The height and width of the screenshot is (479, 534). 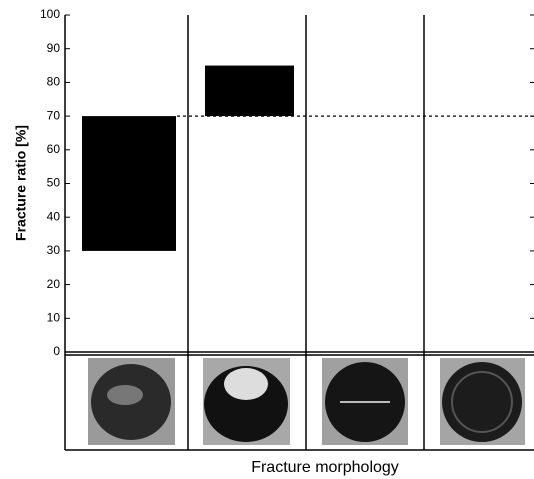 What do you see at coordinates (56, 351) in the screenshot?
I see `y-tick-label: 0` at bounding box center [56, 351].